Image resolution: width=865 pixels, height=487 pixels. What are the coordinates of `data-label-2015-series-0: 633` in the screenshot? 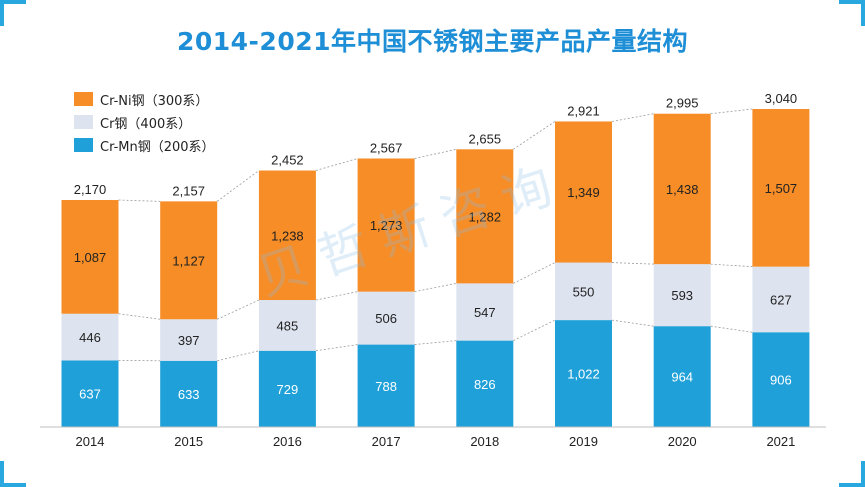 It's located at (189, 394).